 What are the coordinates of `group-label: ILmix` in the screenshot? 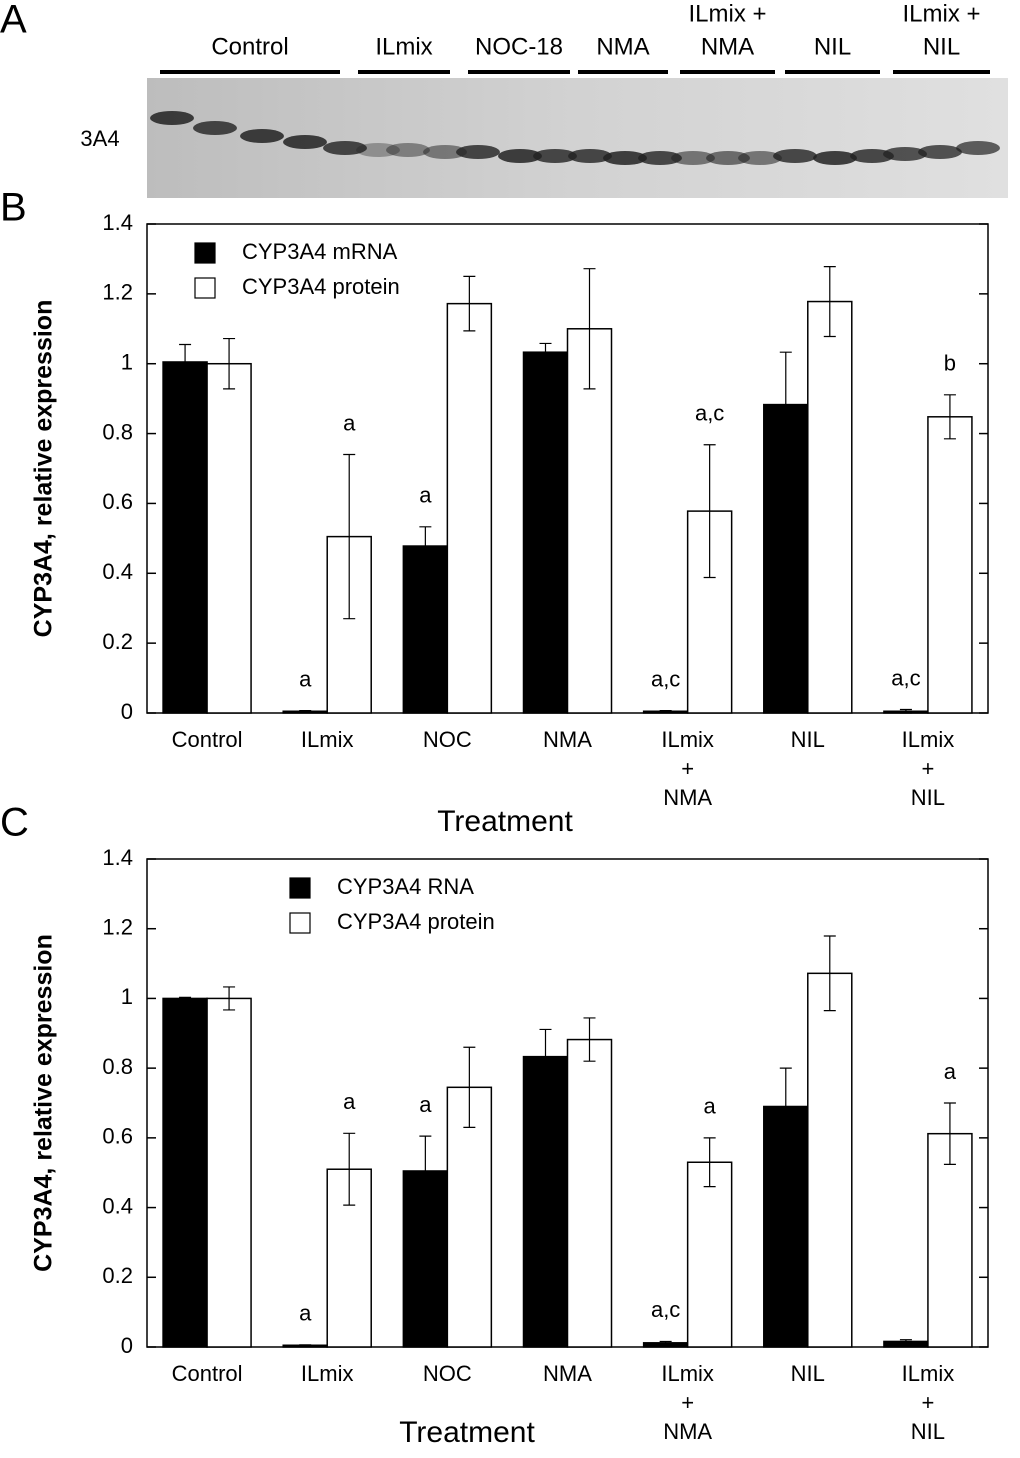 It's located at (403, 46).